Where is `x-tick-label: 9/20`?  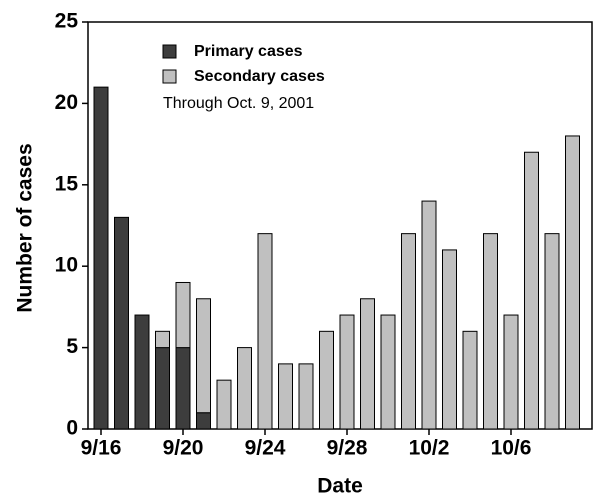
x-tick-label: 9/20 is located at coordinates (183, 448).